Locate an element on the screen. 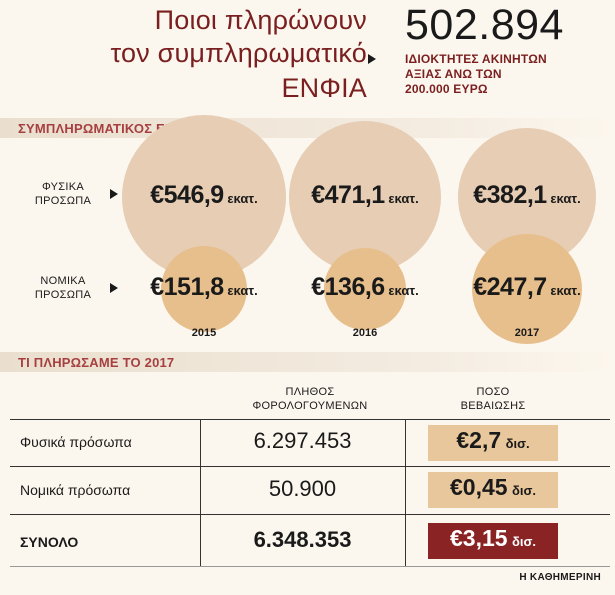 The image size is (615, 595). bubble-legal-2017 is located at coordinates (527, 289).